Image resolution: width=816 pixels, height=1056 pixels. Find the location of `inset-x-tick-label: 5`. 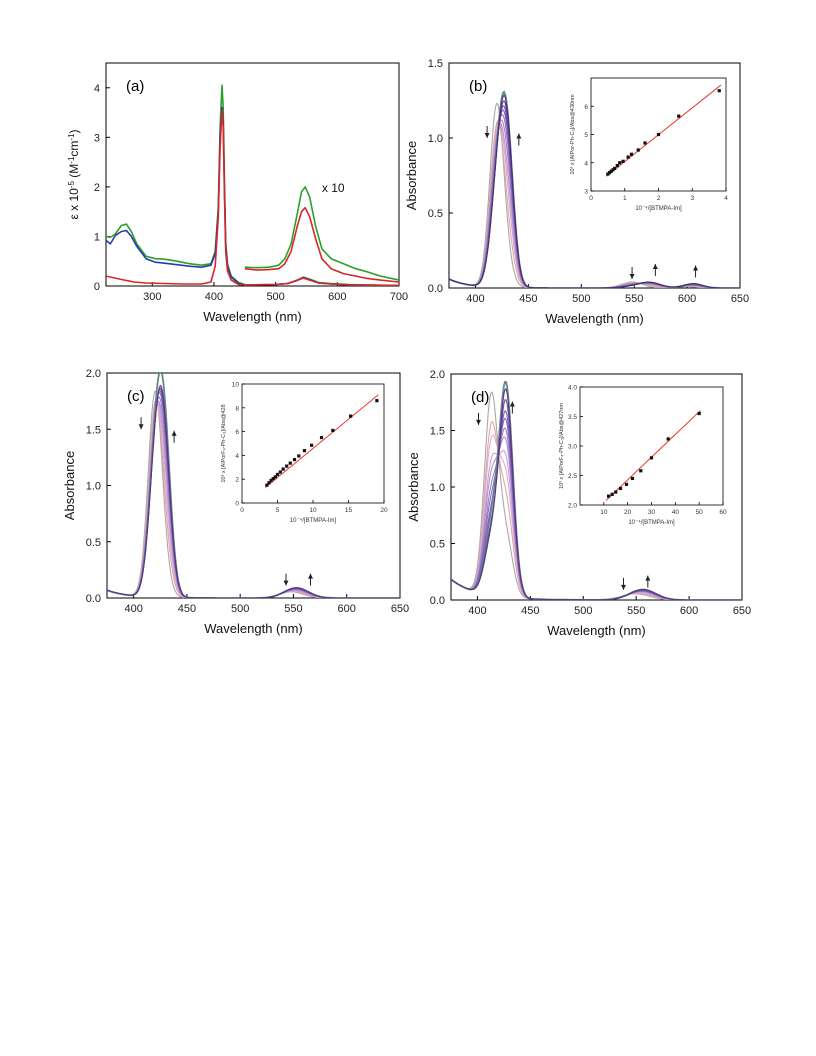

inset-x-tick-label: 5 is located at coordinates (278, 510).